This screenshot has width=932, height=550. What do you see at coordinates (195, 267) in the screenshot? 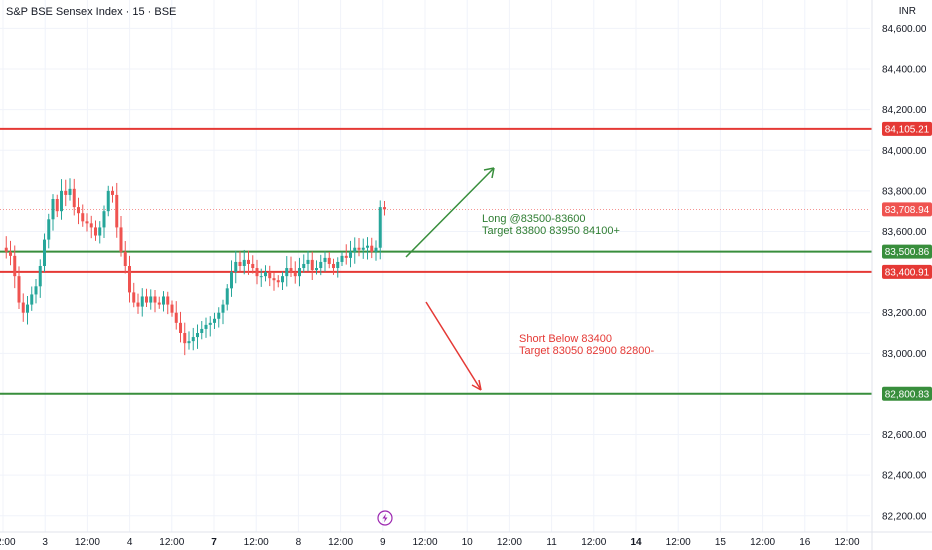
I see `candles` at bounding box center [195, 267].